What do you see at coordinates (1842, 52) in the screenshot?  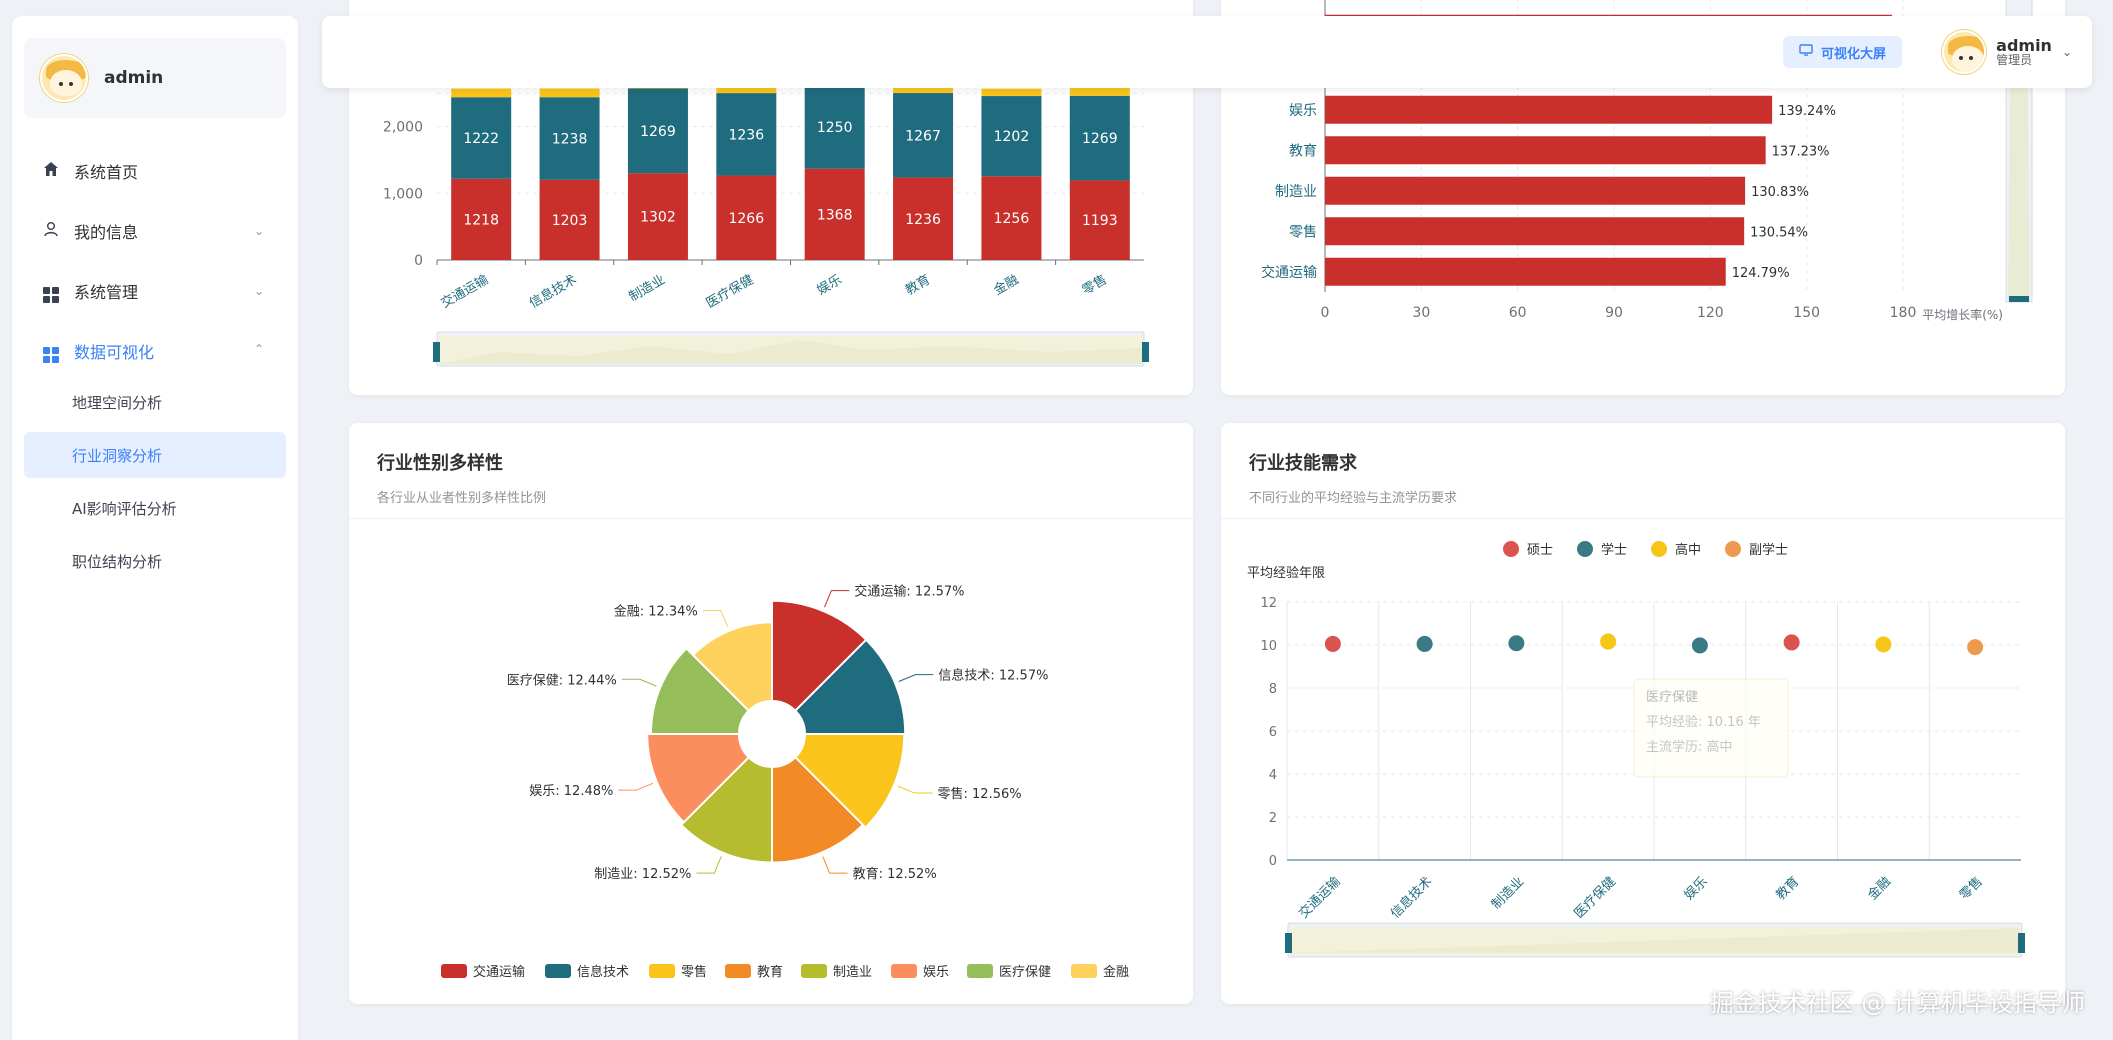 I see `bigscreen-button: 可视化大屏` at bounding box center [1842, 52].